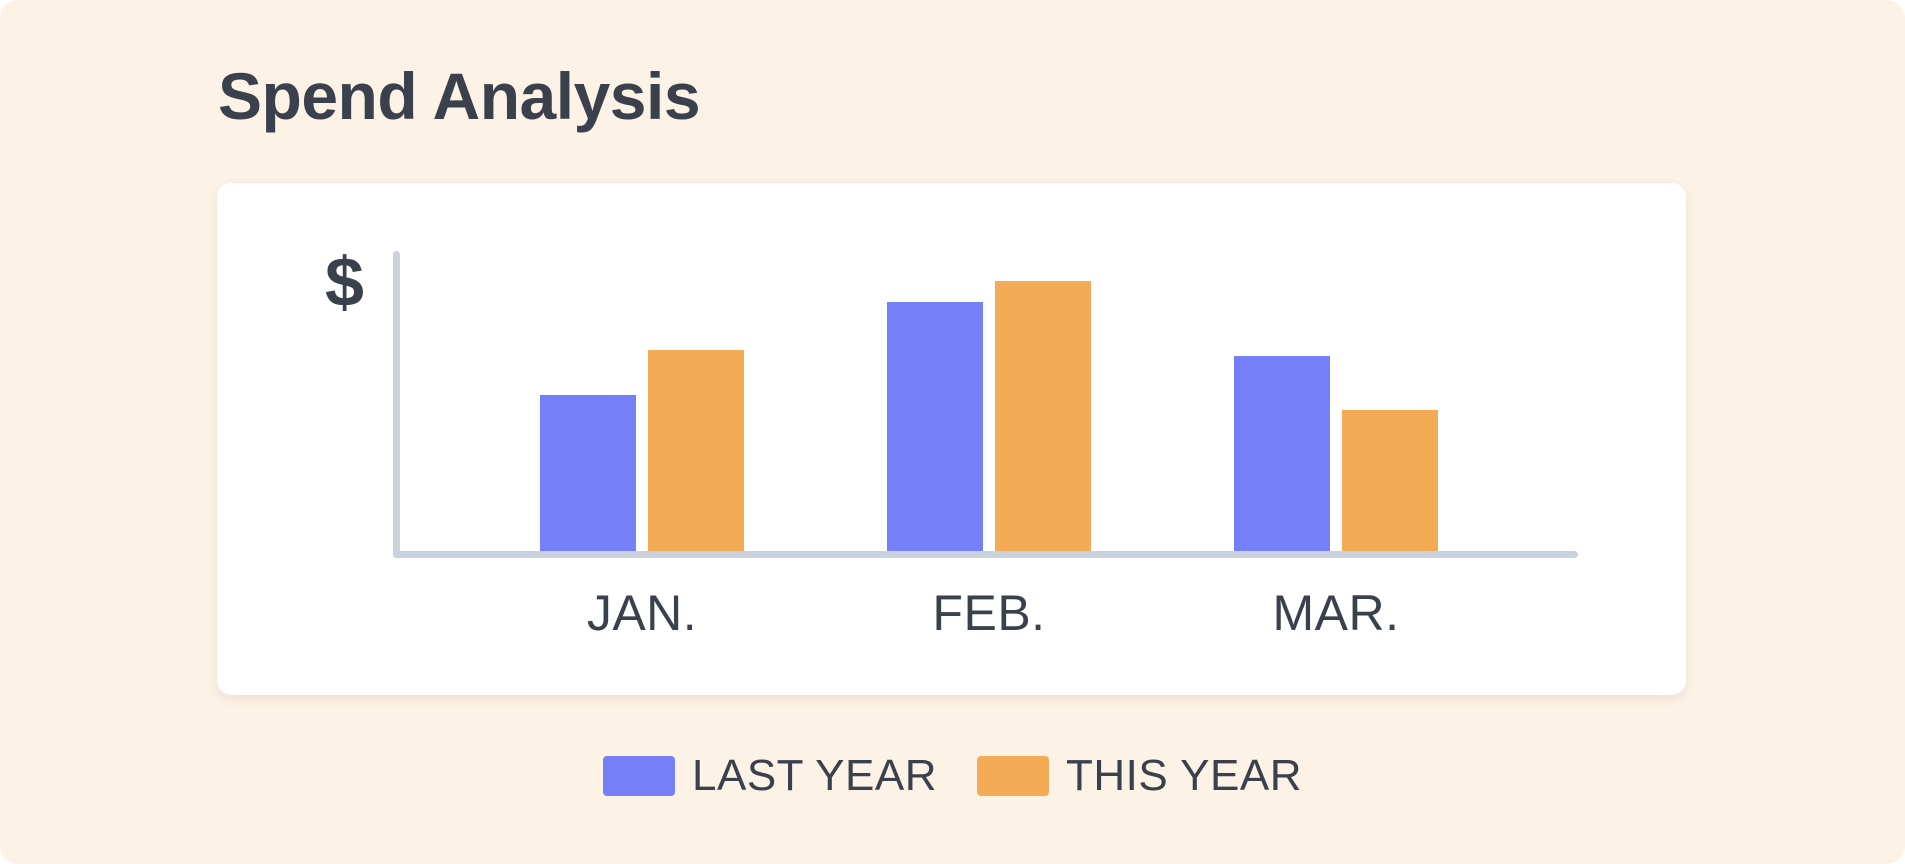 Image resolution: width=1905 pixels, height=864 pixels. I want to click on legend-swatch-this-year, so click(1013, 776).